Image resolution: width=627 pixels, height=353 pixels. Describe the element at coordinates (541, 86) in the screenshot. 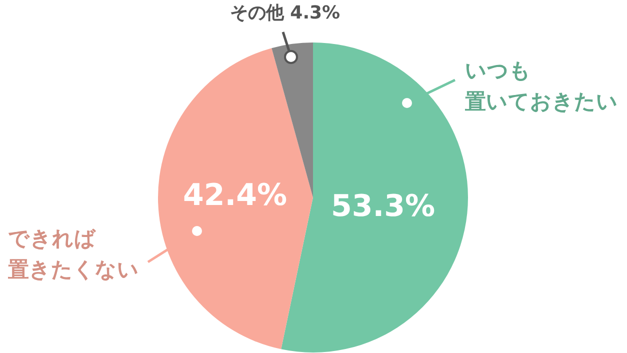

I see `slice-label: いつも置いておきたい` at that location.